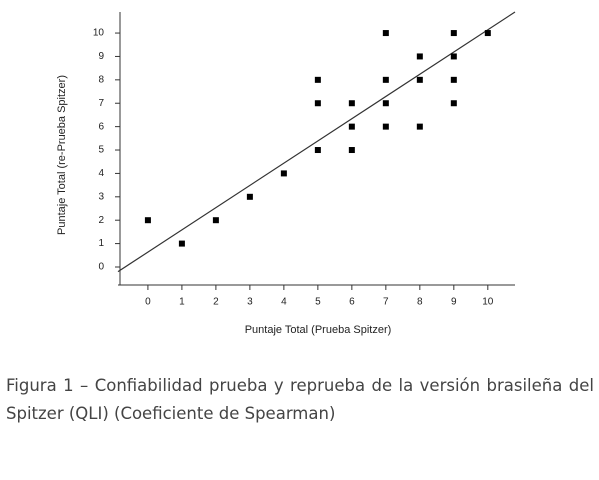 The image size is (599, 480). I want to click on x-tick-label: 7, so click(386, 302).